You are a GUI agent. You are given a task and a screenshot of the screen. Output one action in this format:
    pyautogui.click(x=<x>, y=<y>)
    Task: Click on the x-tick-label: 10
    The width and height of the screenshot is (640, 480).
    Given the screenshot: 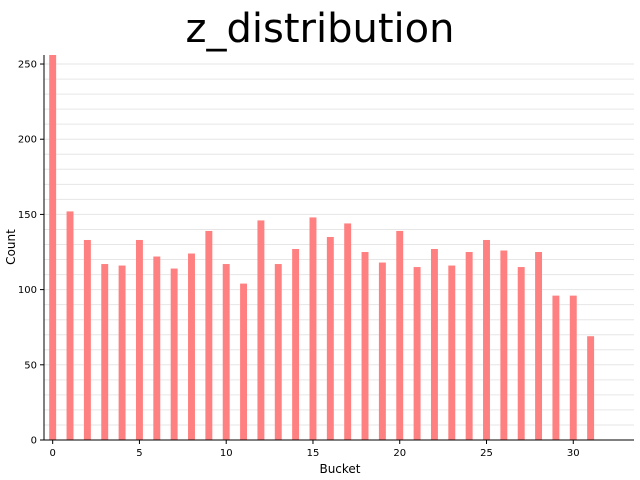 What is the action you would take?
    pyautogui.click(x=226, y=453)
    